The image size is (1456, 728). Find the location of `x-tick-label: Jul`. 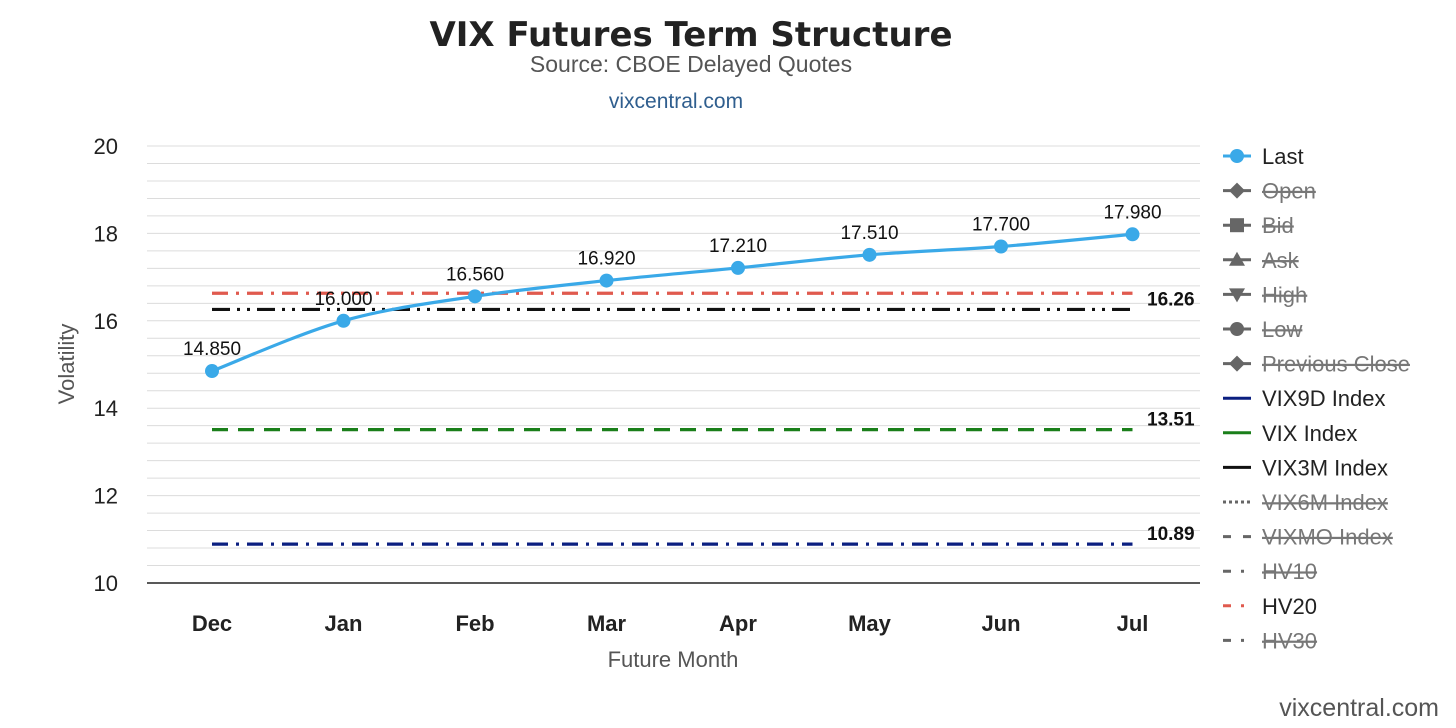

x-tick-label: Jul is located at coordinates (1133, 623).